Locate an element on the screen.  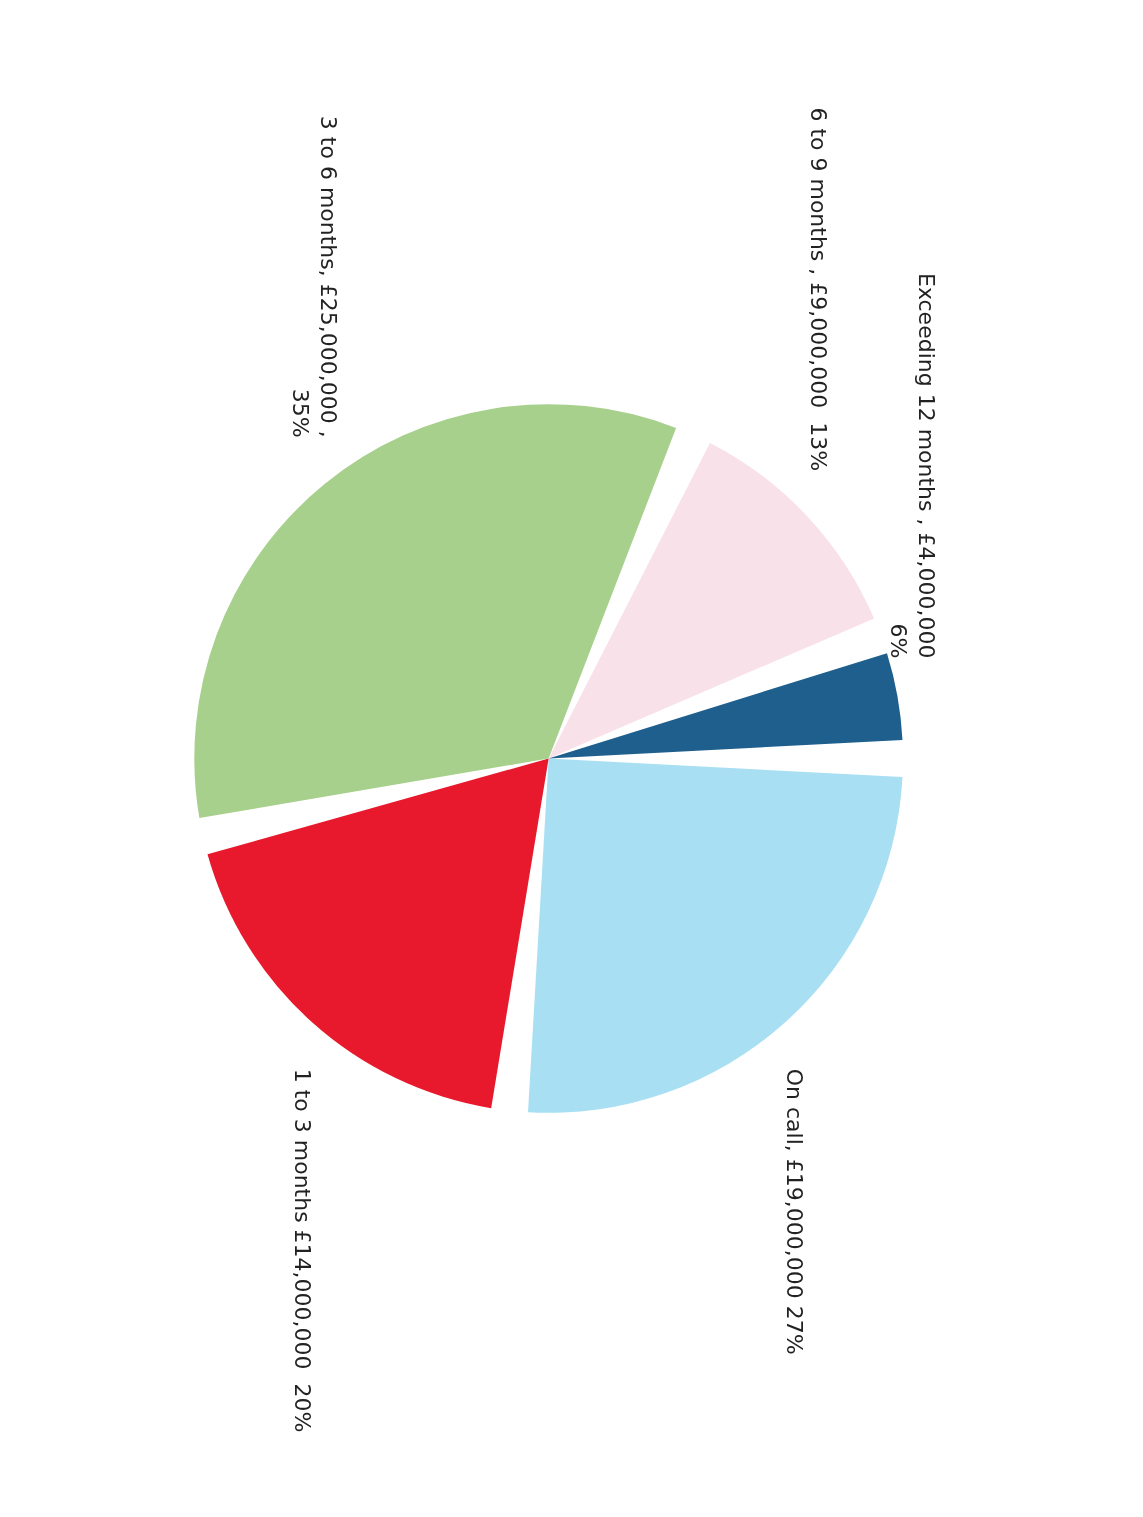
slice-label: 1 to 3 months £14,000,000 20% is located at coordinates (302, 1250).